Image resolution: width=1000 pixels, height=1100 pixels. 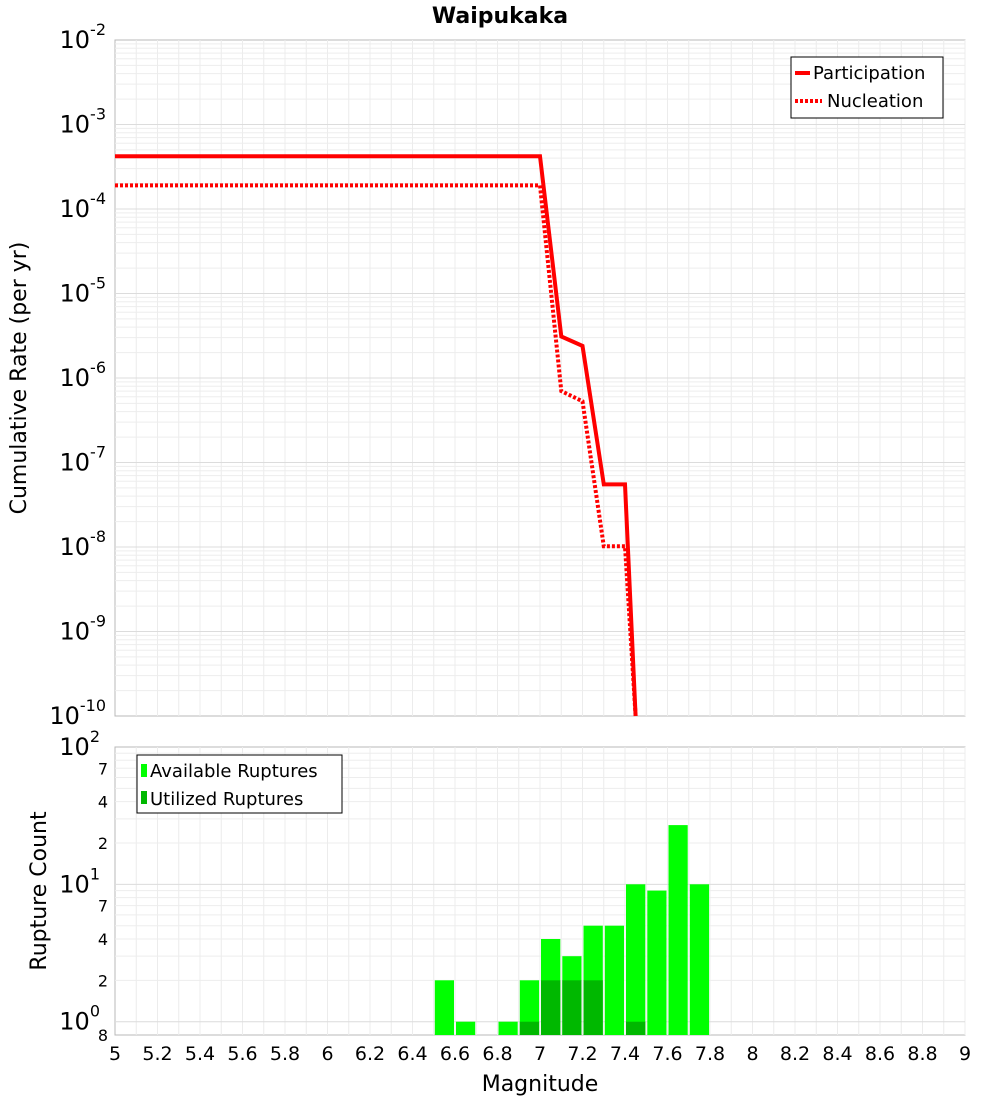 I want to click on legend-participation-label: Participation, so click(x=869, y=73).